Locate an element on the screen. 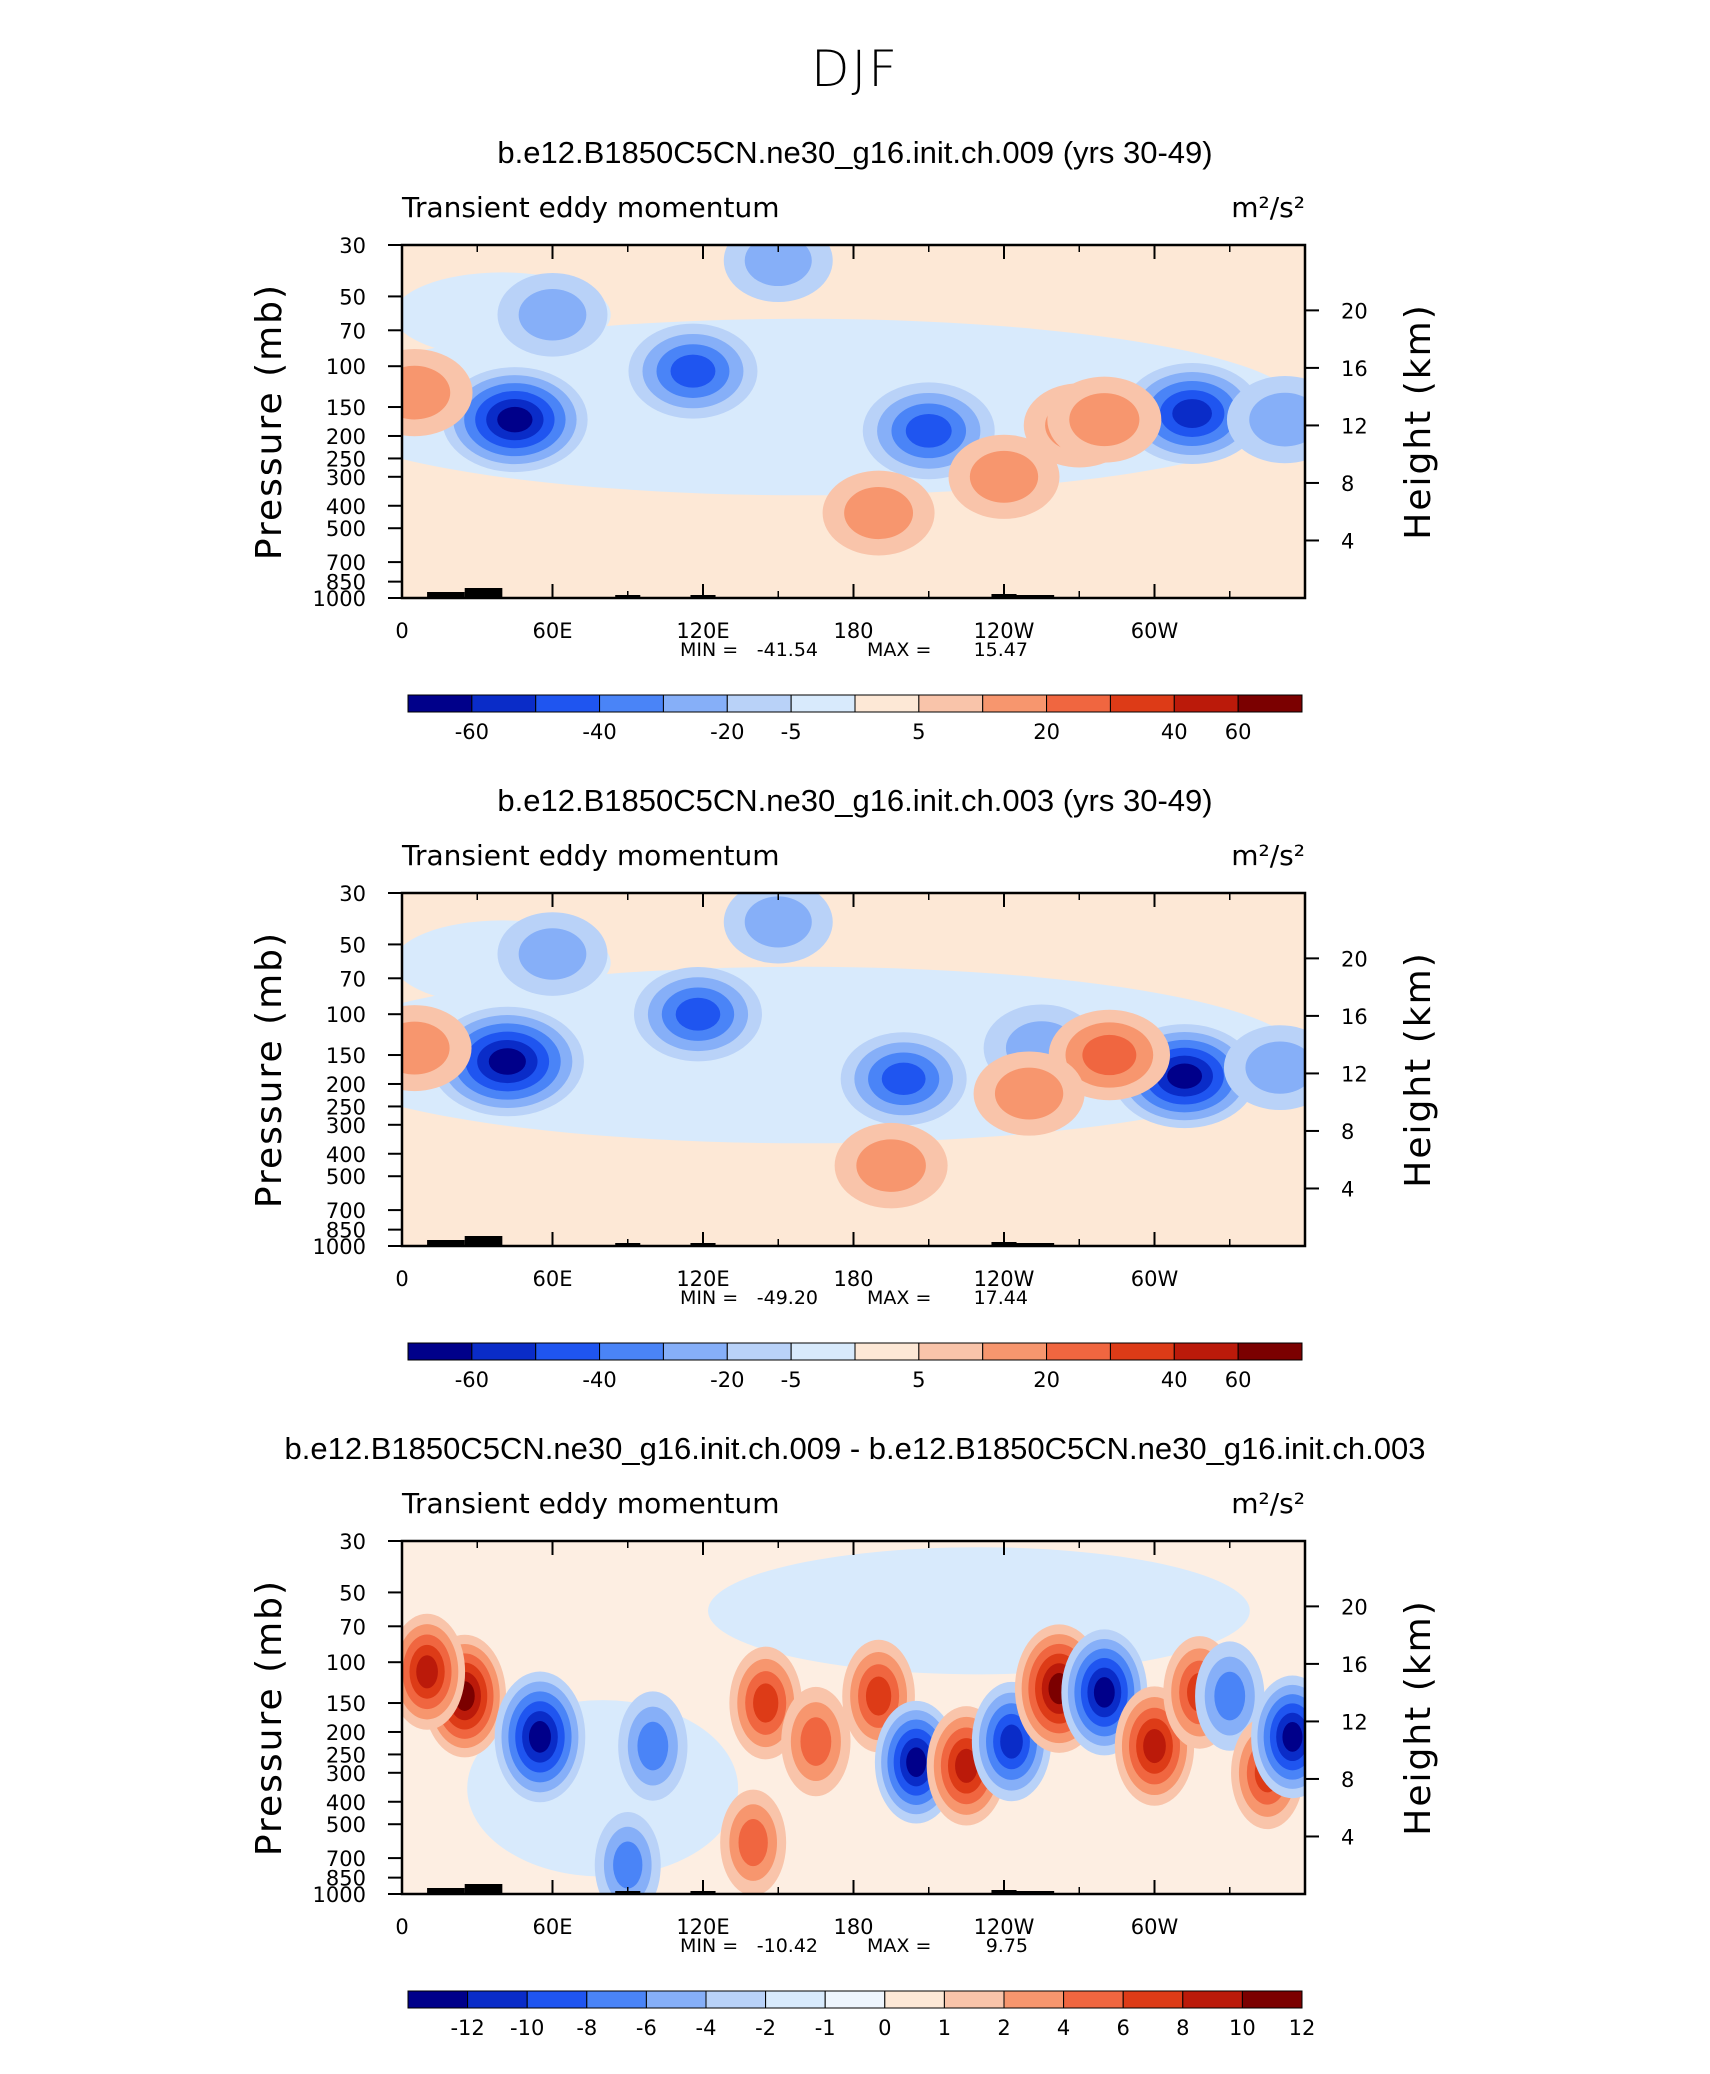  colorbar-label: -5 is located at coordinates (791, 1380).